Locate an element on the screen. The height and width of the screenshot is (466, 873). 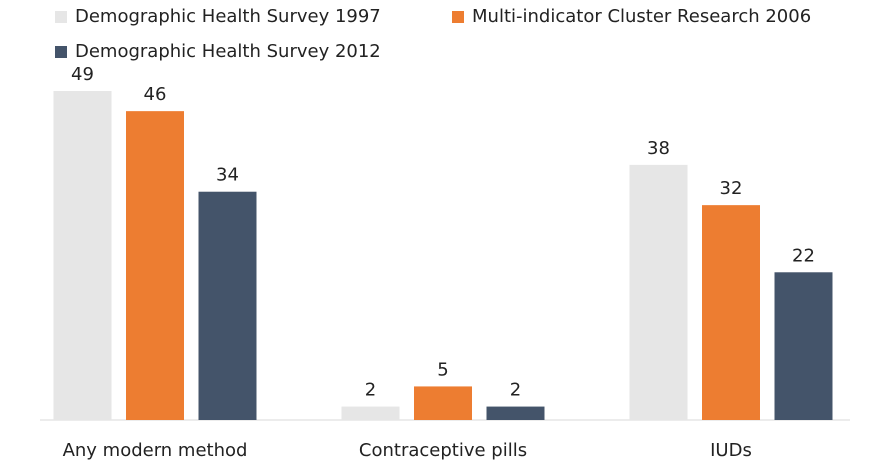
value-label: 49 is located at coordinates (82, 74).